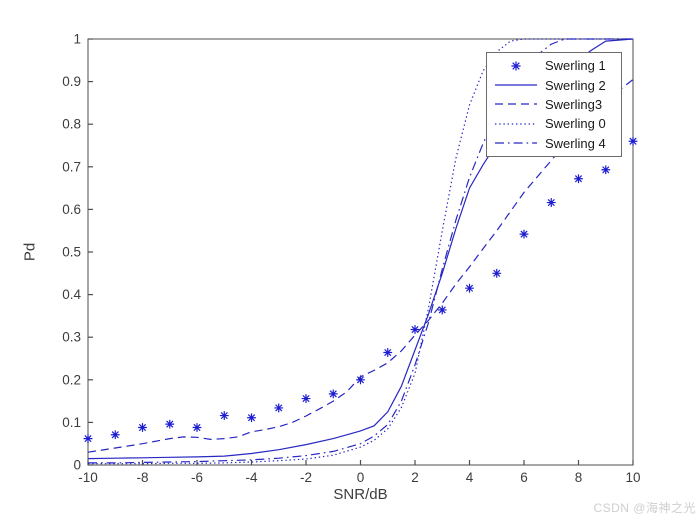  I want to click on x-tick-label: 6, so click(524, 477).